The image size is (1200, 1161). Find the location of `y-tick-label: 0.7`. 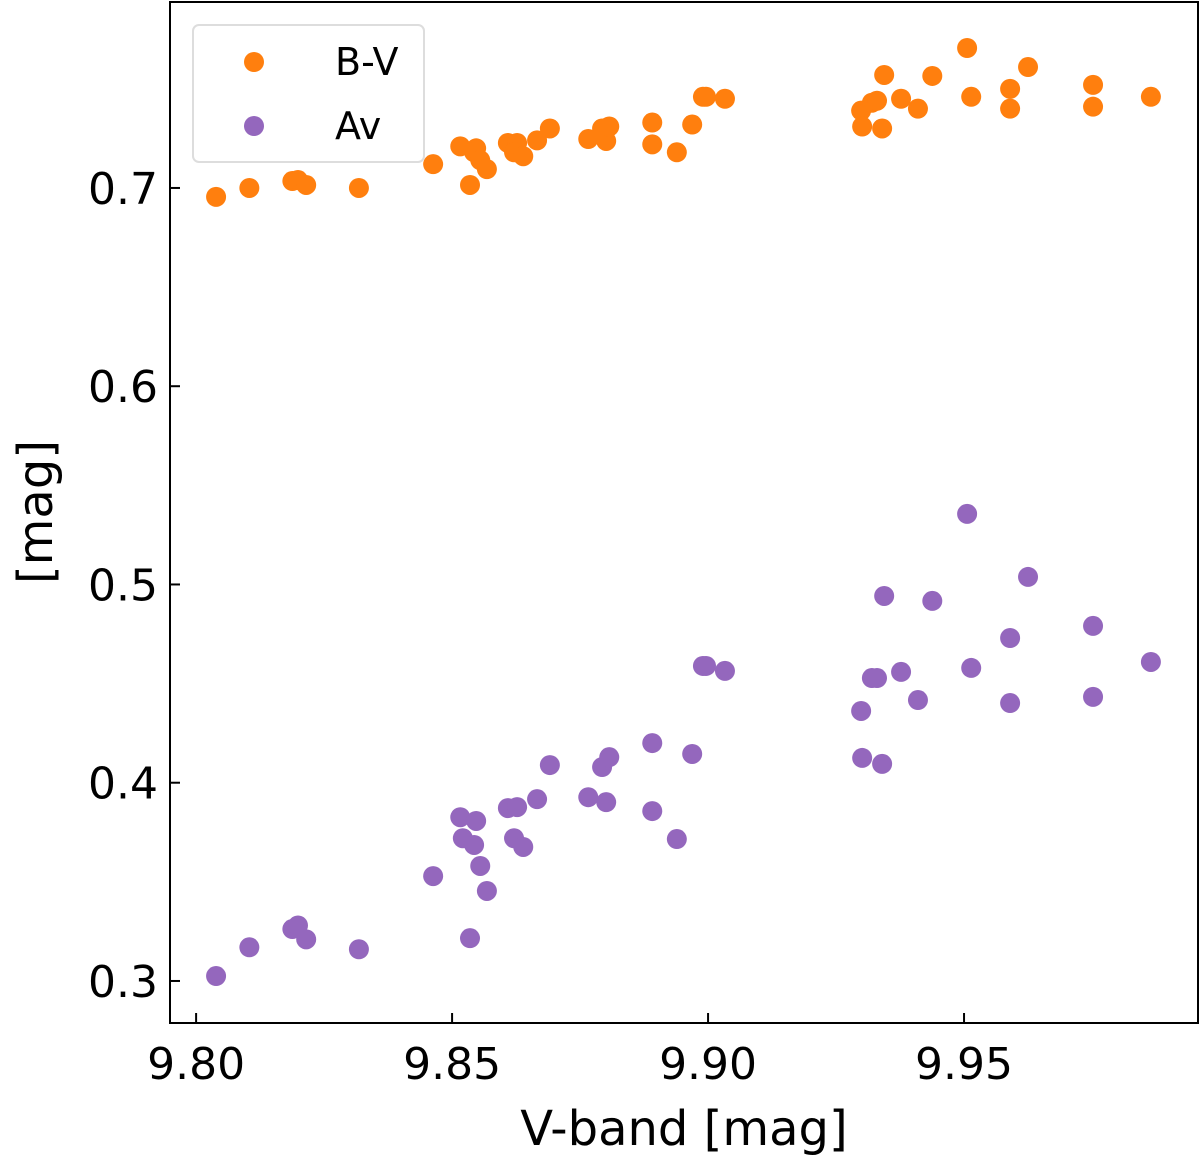

y-tick-label: 0.7 is located at coordinates (123, 189).